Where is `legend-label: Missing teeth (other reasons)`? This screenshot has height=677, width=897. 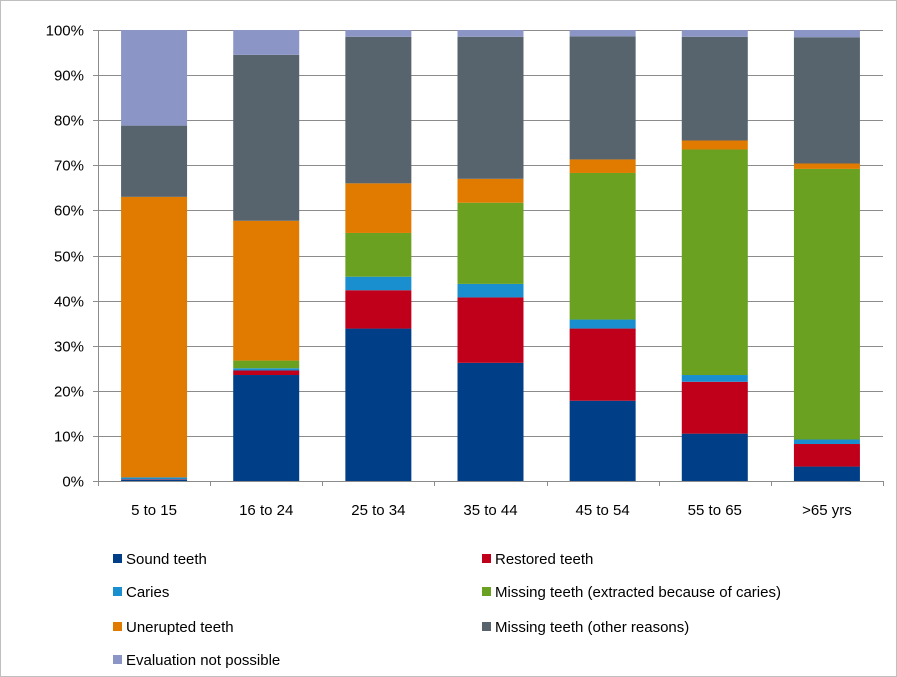
legend-label: Missing teeth (other reasons) is located at coordinates (592, 627).